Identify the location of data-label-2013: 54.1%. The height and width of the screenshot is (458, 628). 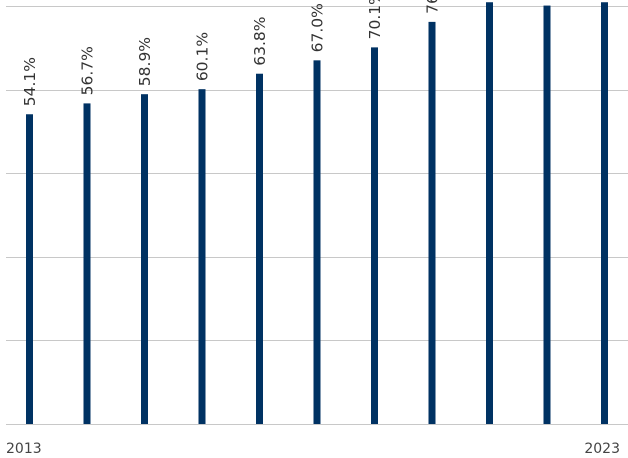
(30, 81).